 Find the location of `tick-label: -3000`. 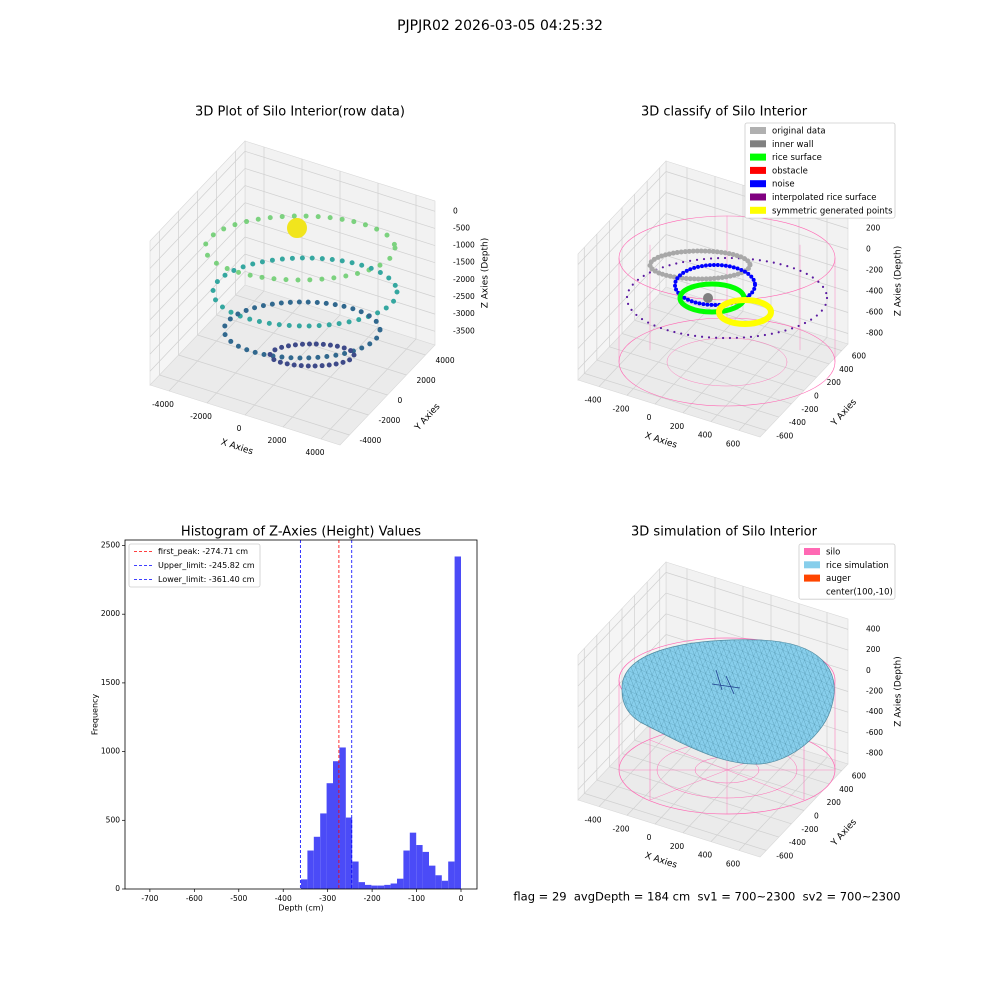

tick-label: -3000 is located at coordinates (464, 313).